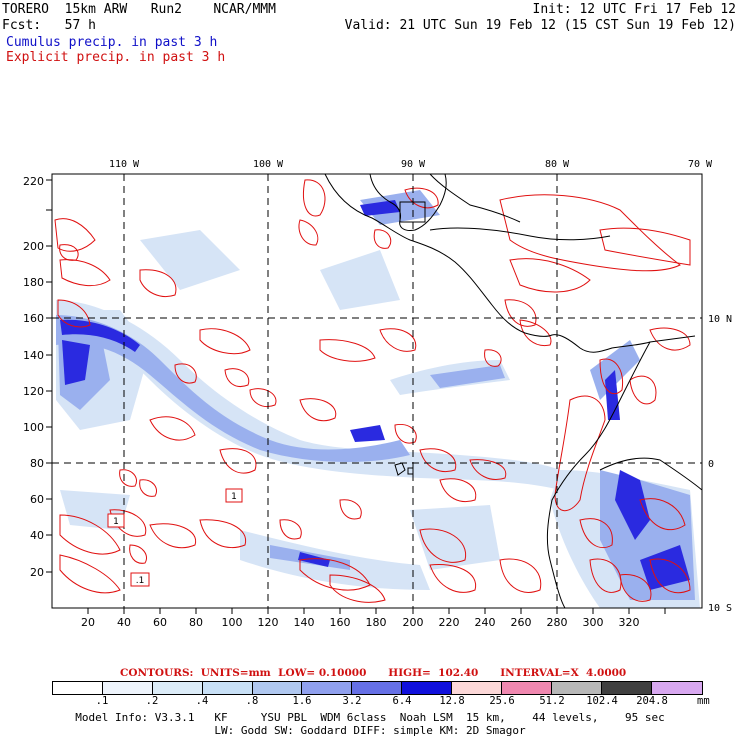 This screenshot has width=740, height=740. What do you see at coordinates (449, 622) in the screenshot?
I see `x-tick-label: 220` at bounding box center [449, 622].